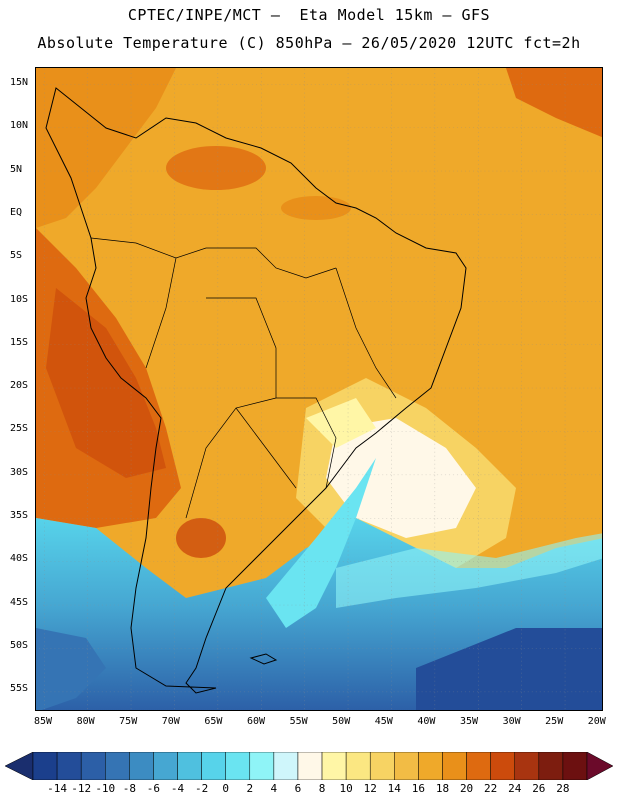 The width and height of the screenshot is (618, 800). I want to click on colorbar-tick-label: 26, so click(539, 788).